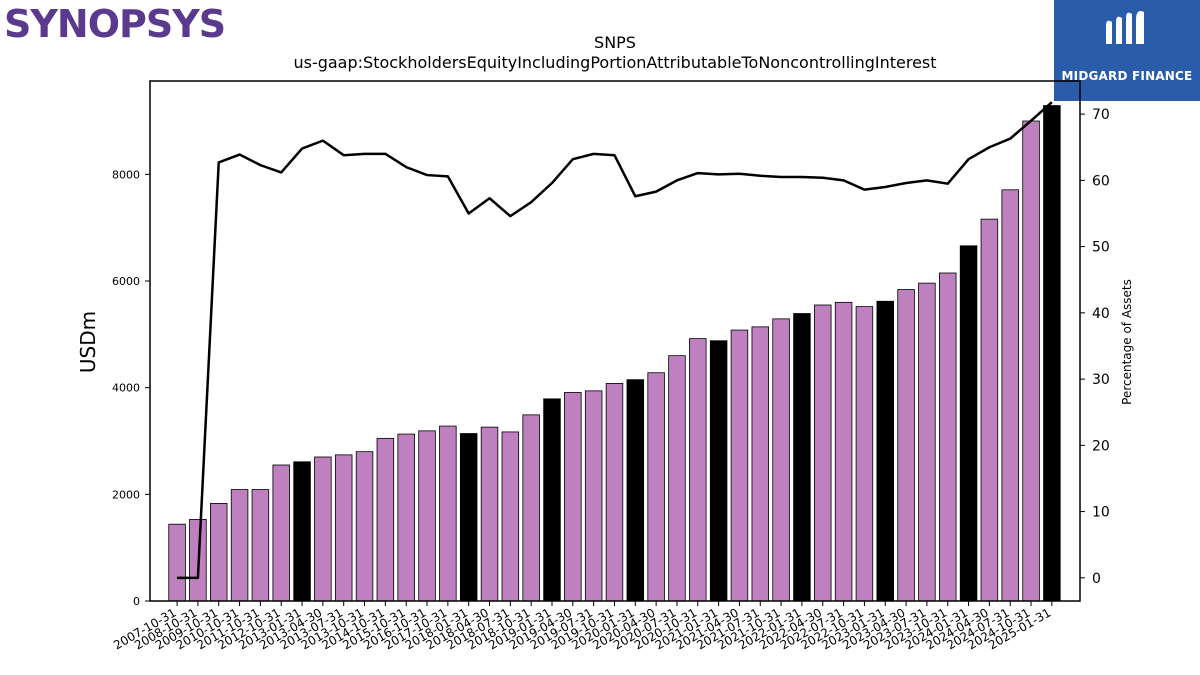 The width and height of the screenshot is (1200, 675). I want to click on chart-title: SNPS, so click(615, 42).